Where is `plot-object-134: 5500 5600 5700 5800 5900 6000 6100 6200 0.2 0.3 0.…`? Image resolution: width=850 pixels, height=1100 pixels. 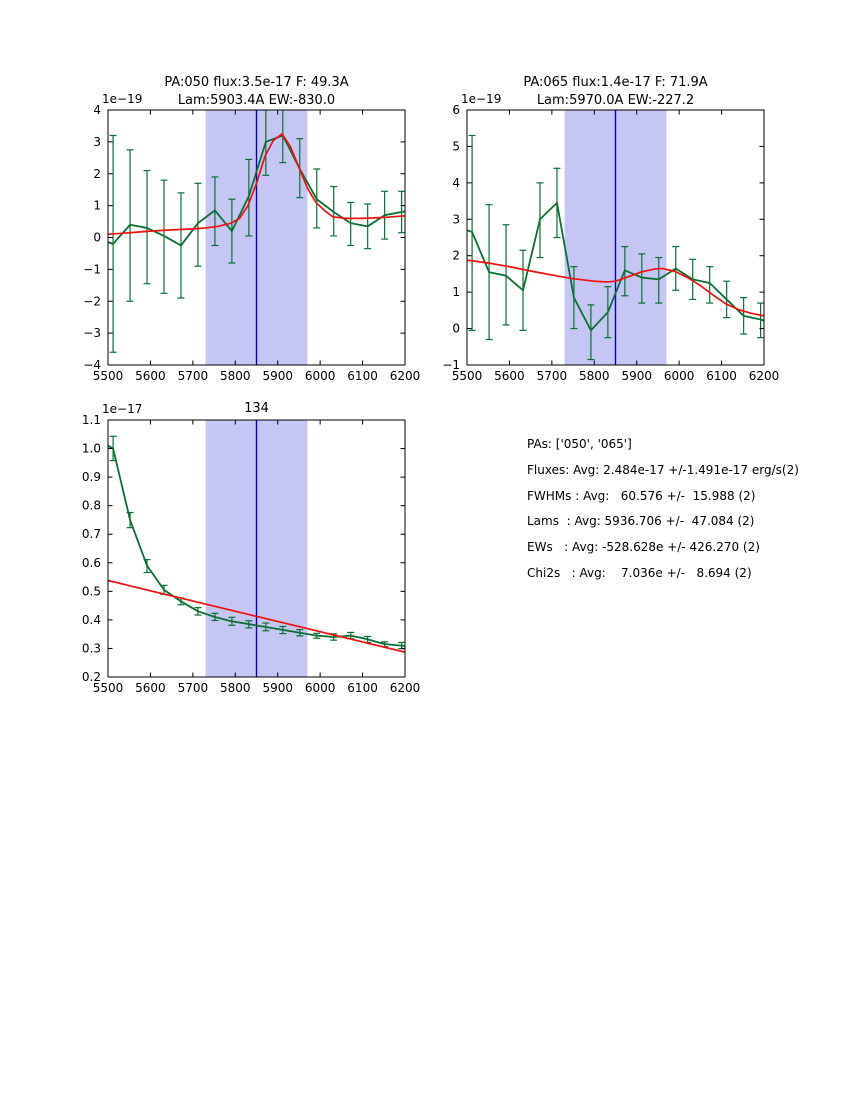
plot-object-134: 5500 5600 5700 5800 5900 6000 6100 6200 0.2 0.3 0.… is located at coordinates (251, 548).